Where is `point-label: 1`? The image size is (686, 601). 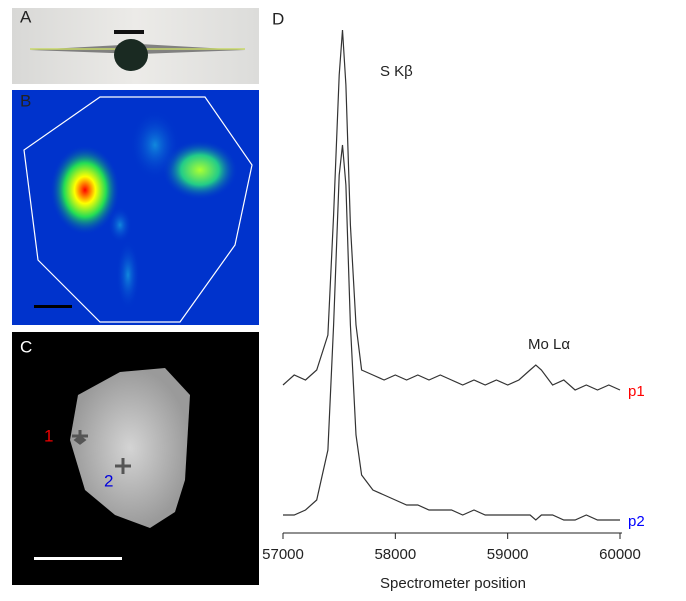 point-label: 1 is located at coordinates (48, 435).